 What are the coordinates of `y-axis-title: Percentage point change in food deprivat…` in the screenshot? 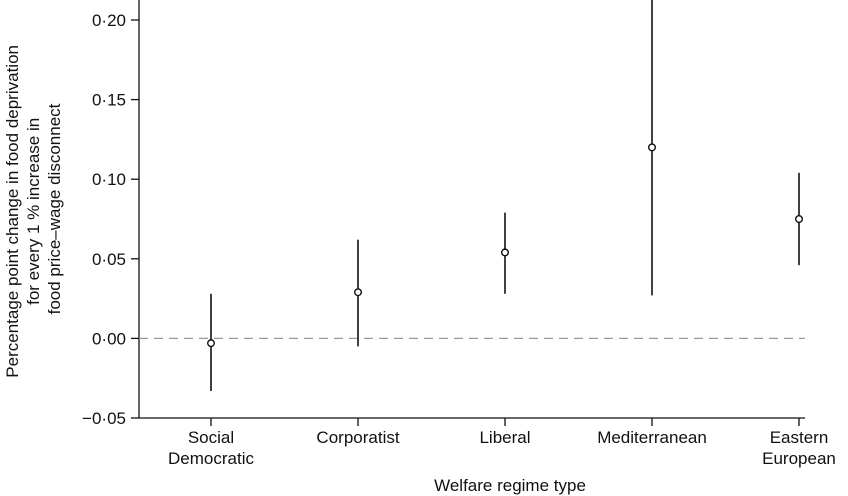 It's located at (33, 208).